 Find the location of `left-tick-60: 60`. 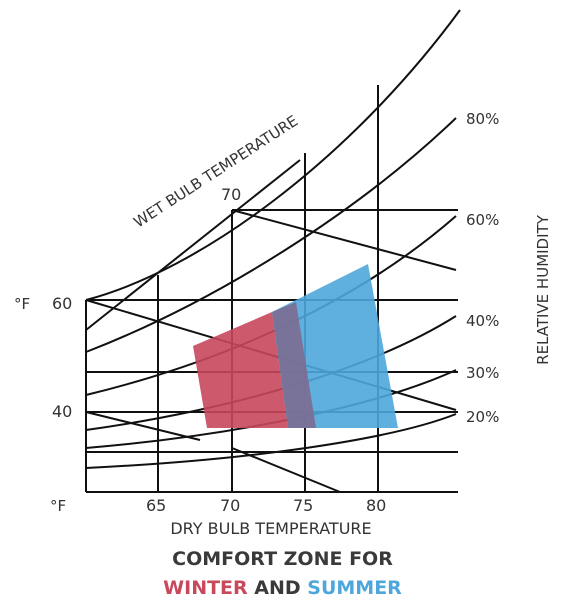

left-tick-60: 60 is located at coordinates (62, 303).